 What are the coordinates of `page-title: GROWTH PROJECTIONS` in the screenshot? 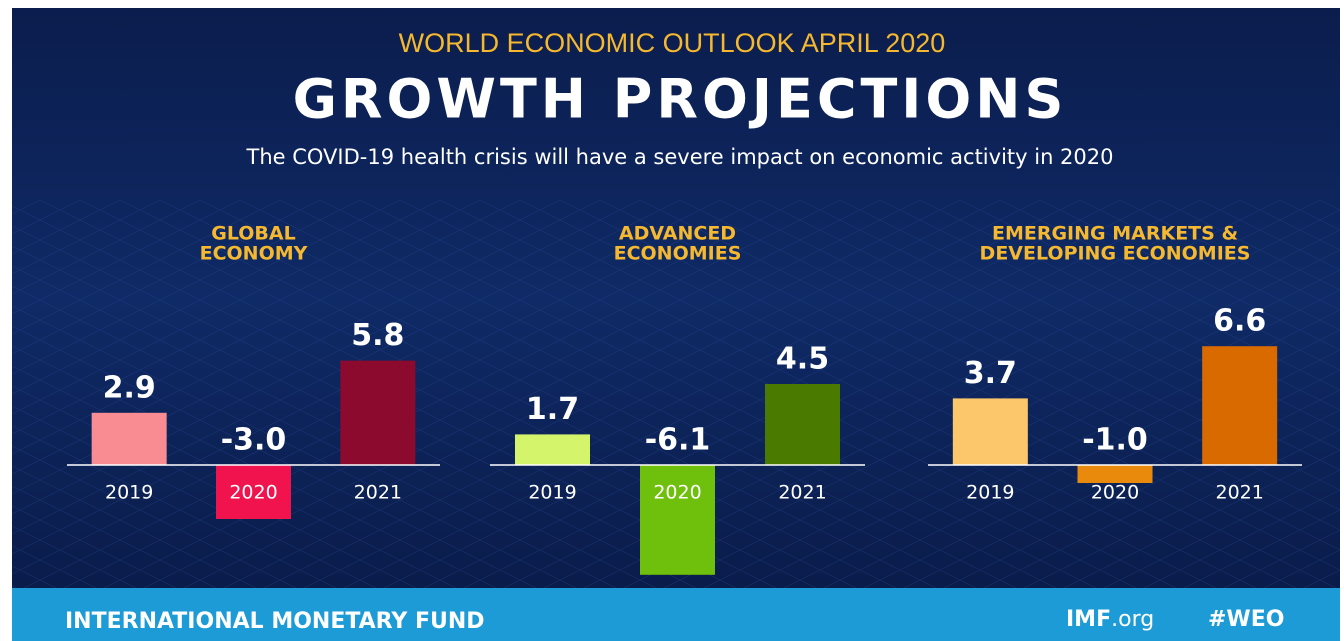 It's located at (680, 99).